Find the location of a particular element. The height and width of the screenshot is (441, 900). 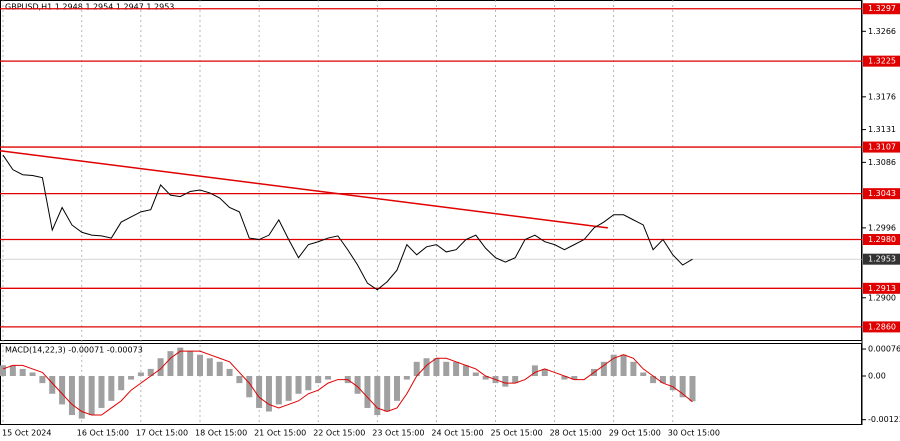

x-tick-label: 25 Oct 15:00 is located at coordinates (517, 433).